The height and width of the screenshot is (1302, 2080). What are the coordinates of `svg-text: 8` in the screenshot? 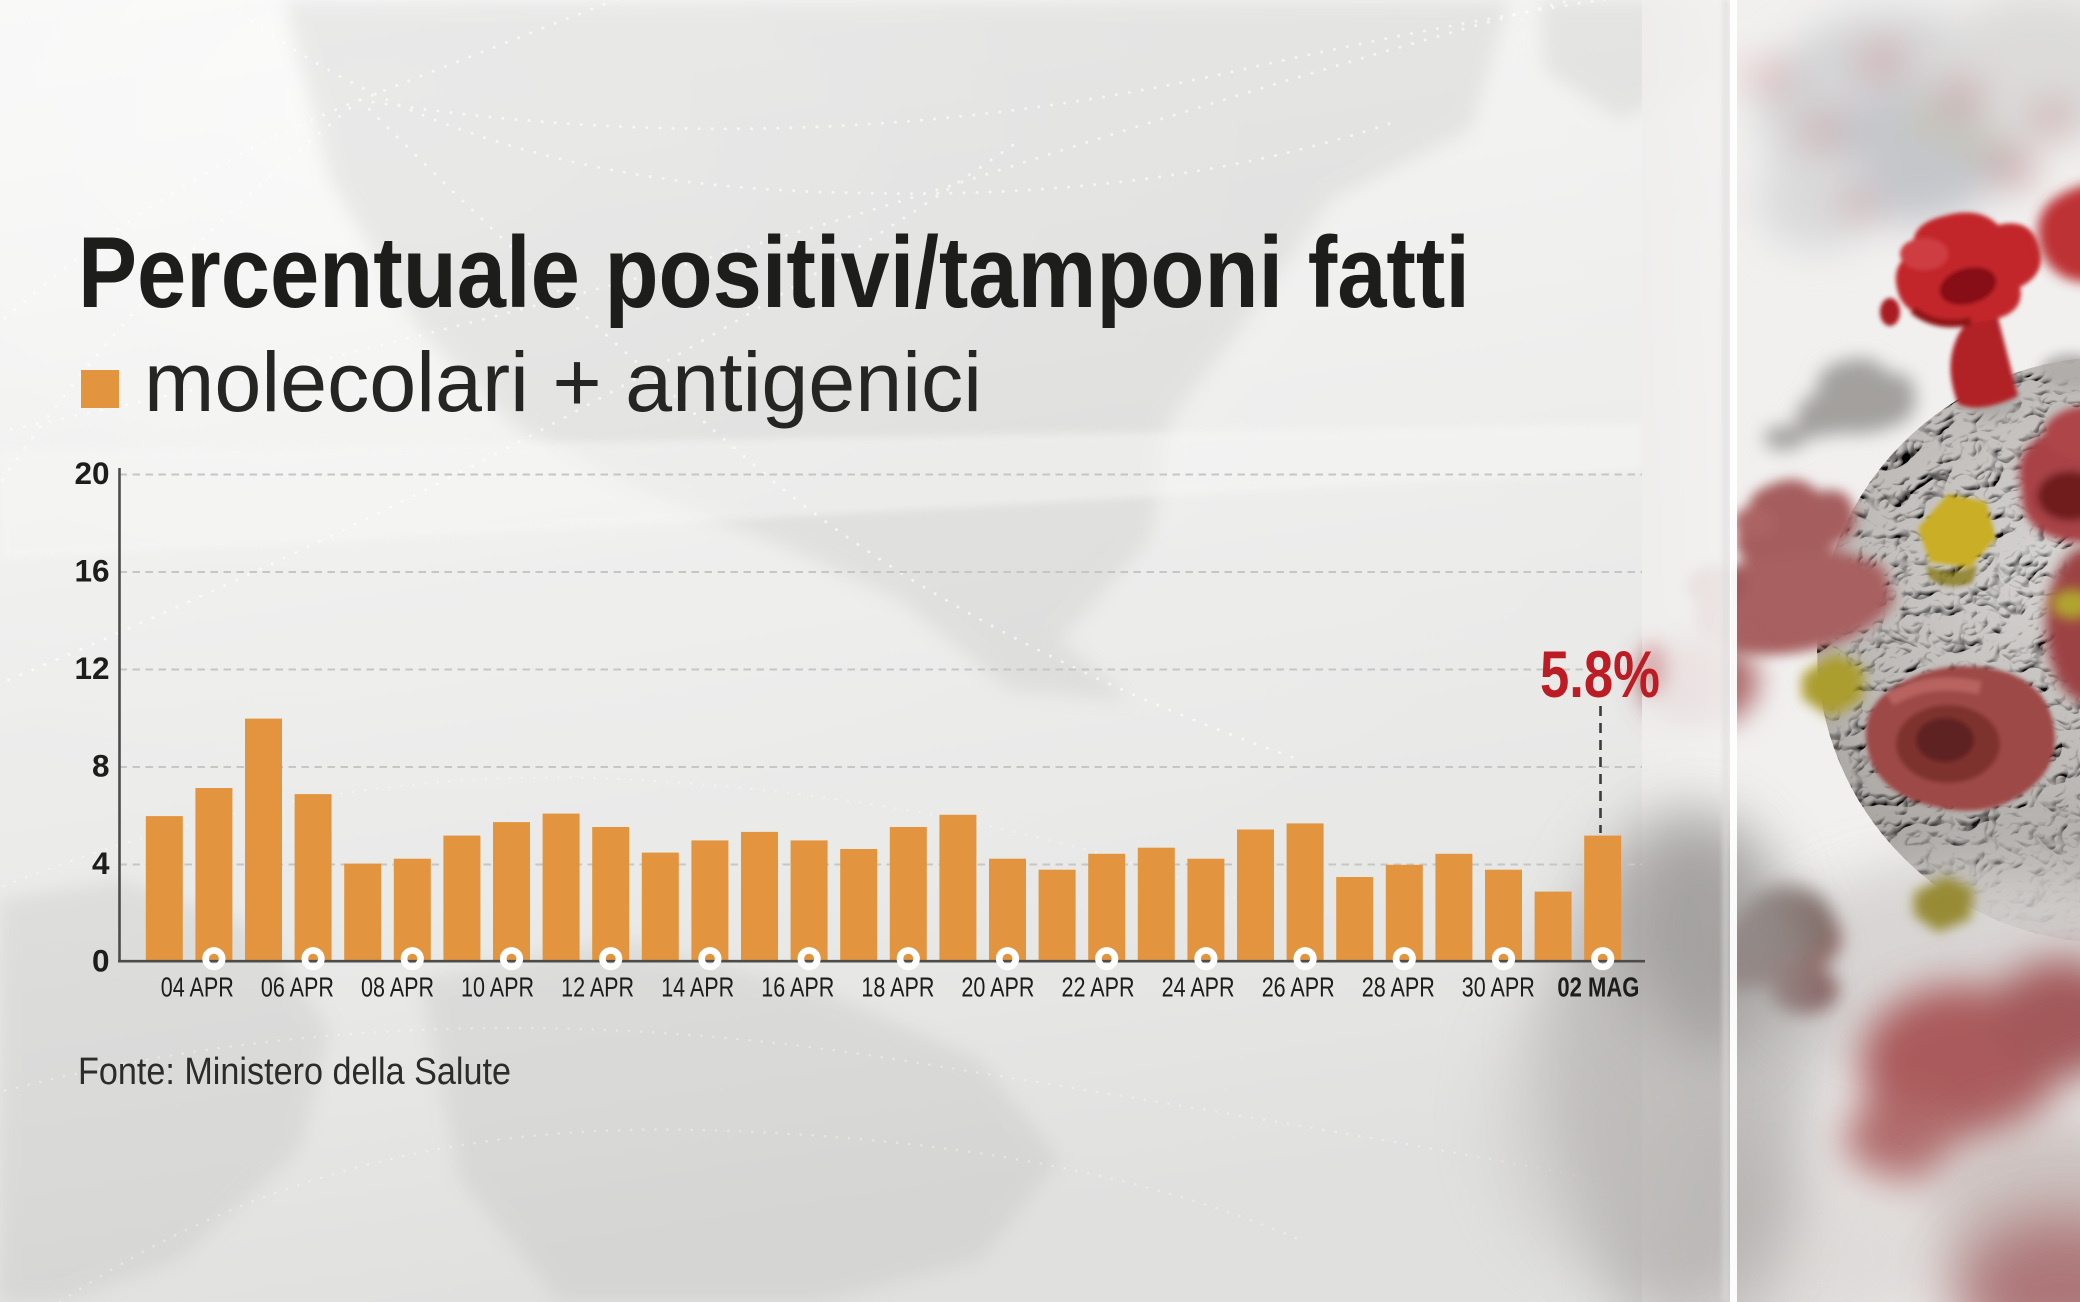 It's located at (101, 766).